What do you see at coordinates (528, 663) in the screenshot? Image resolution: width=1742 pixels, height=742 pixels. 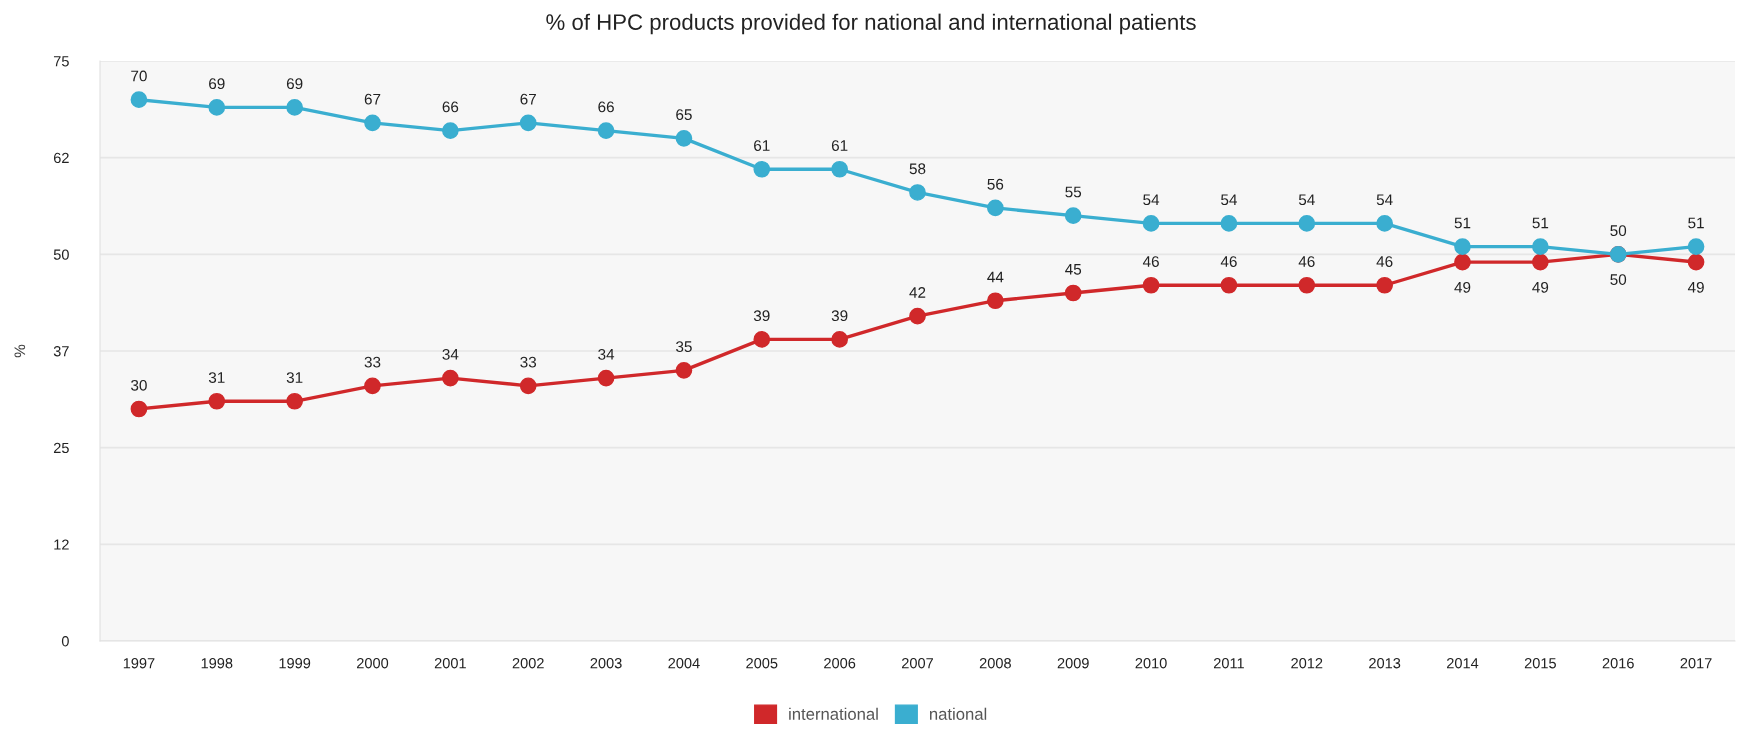 I see `x-tick-label: 2002` at bounding box center [528, 663].